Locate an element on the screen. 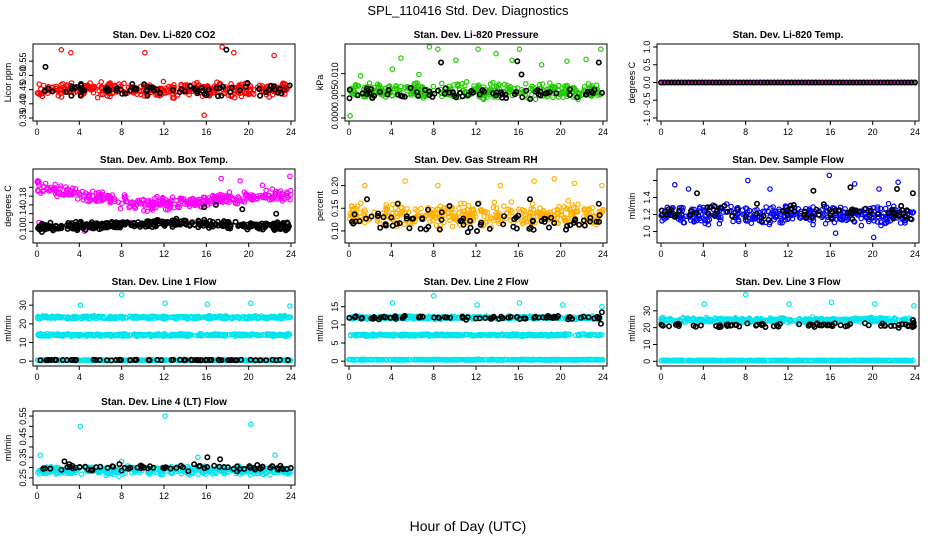  y-axis-label: percent is located at coordinates (320, 205).